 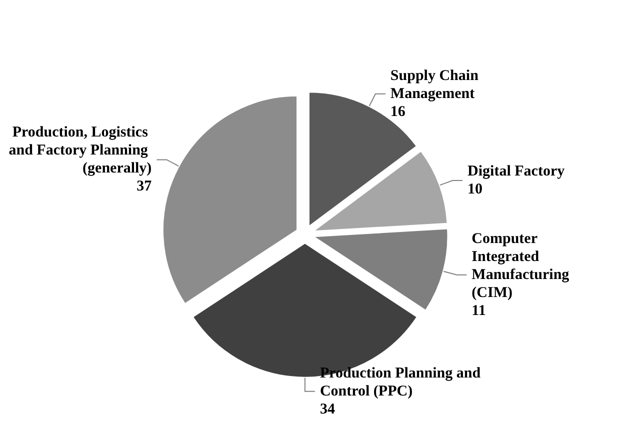 I want to click on slice-label: Supply Chain Management, so click(x=436, y=85).